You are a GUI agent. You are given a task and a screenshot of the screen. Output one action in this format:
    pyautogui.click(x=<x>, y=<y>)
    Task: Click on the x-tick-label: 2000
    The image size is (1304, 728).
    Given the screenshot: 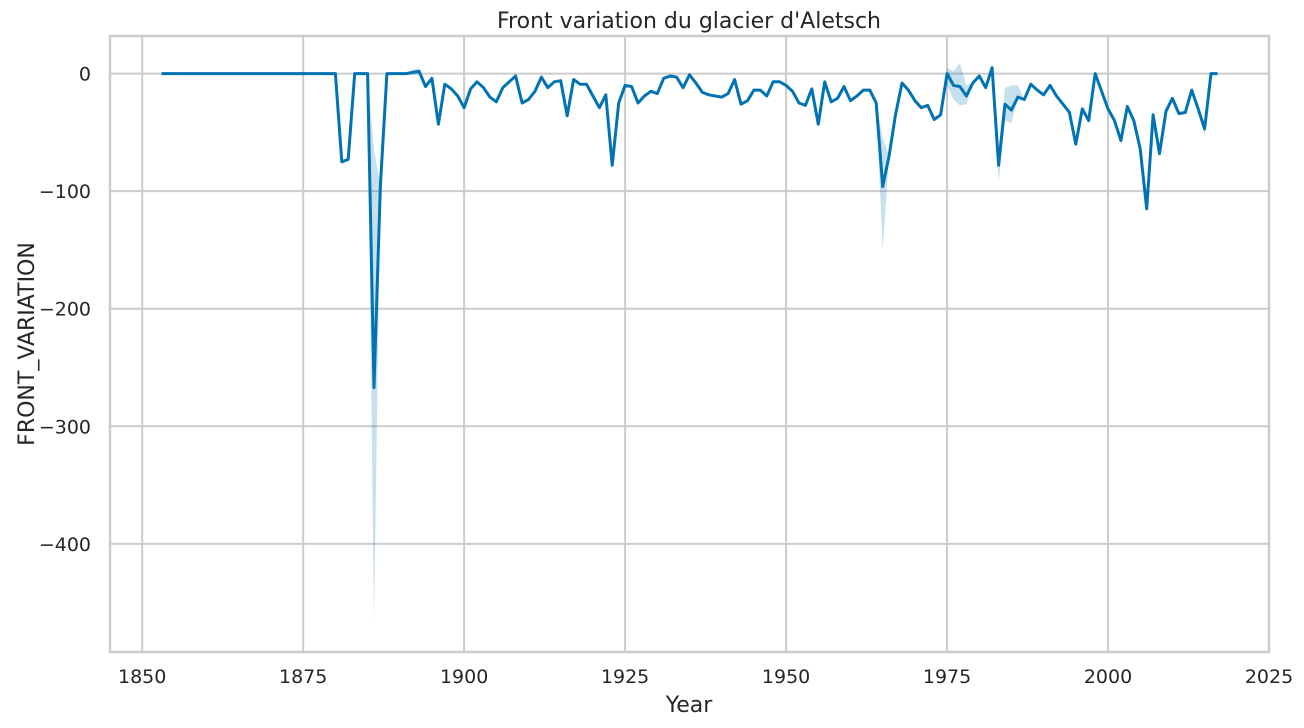 What is the action you would take?
    pyautogui.click(x=1108, y=677)
    